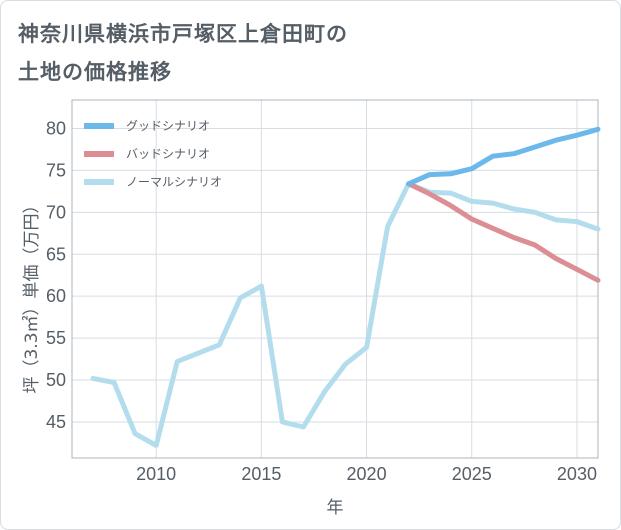  What do you see at coordinates (183, 34) in the screenshot?
I see `chart-title-line1: 神奈川県横浜市戸塚区上倉田町の` at bounding box center [183, 34].